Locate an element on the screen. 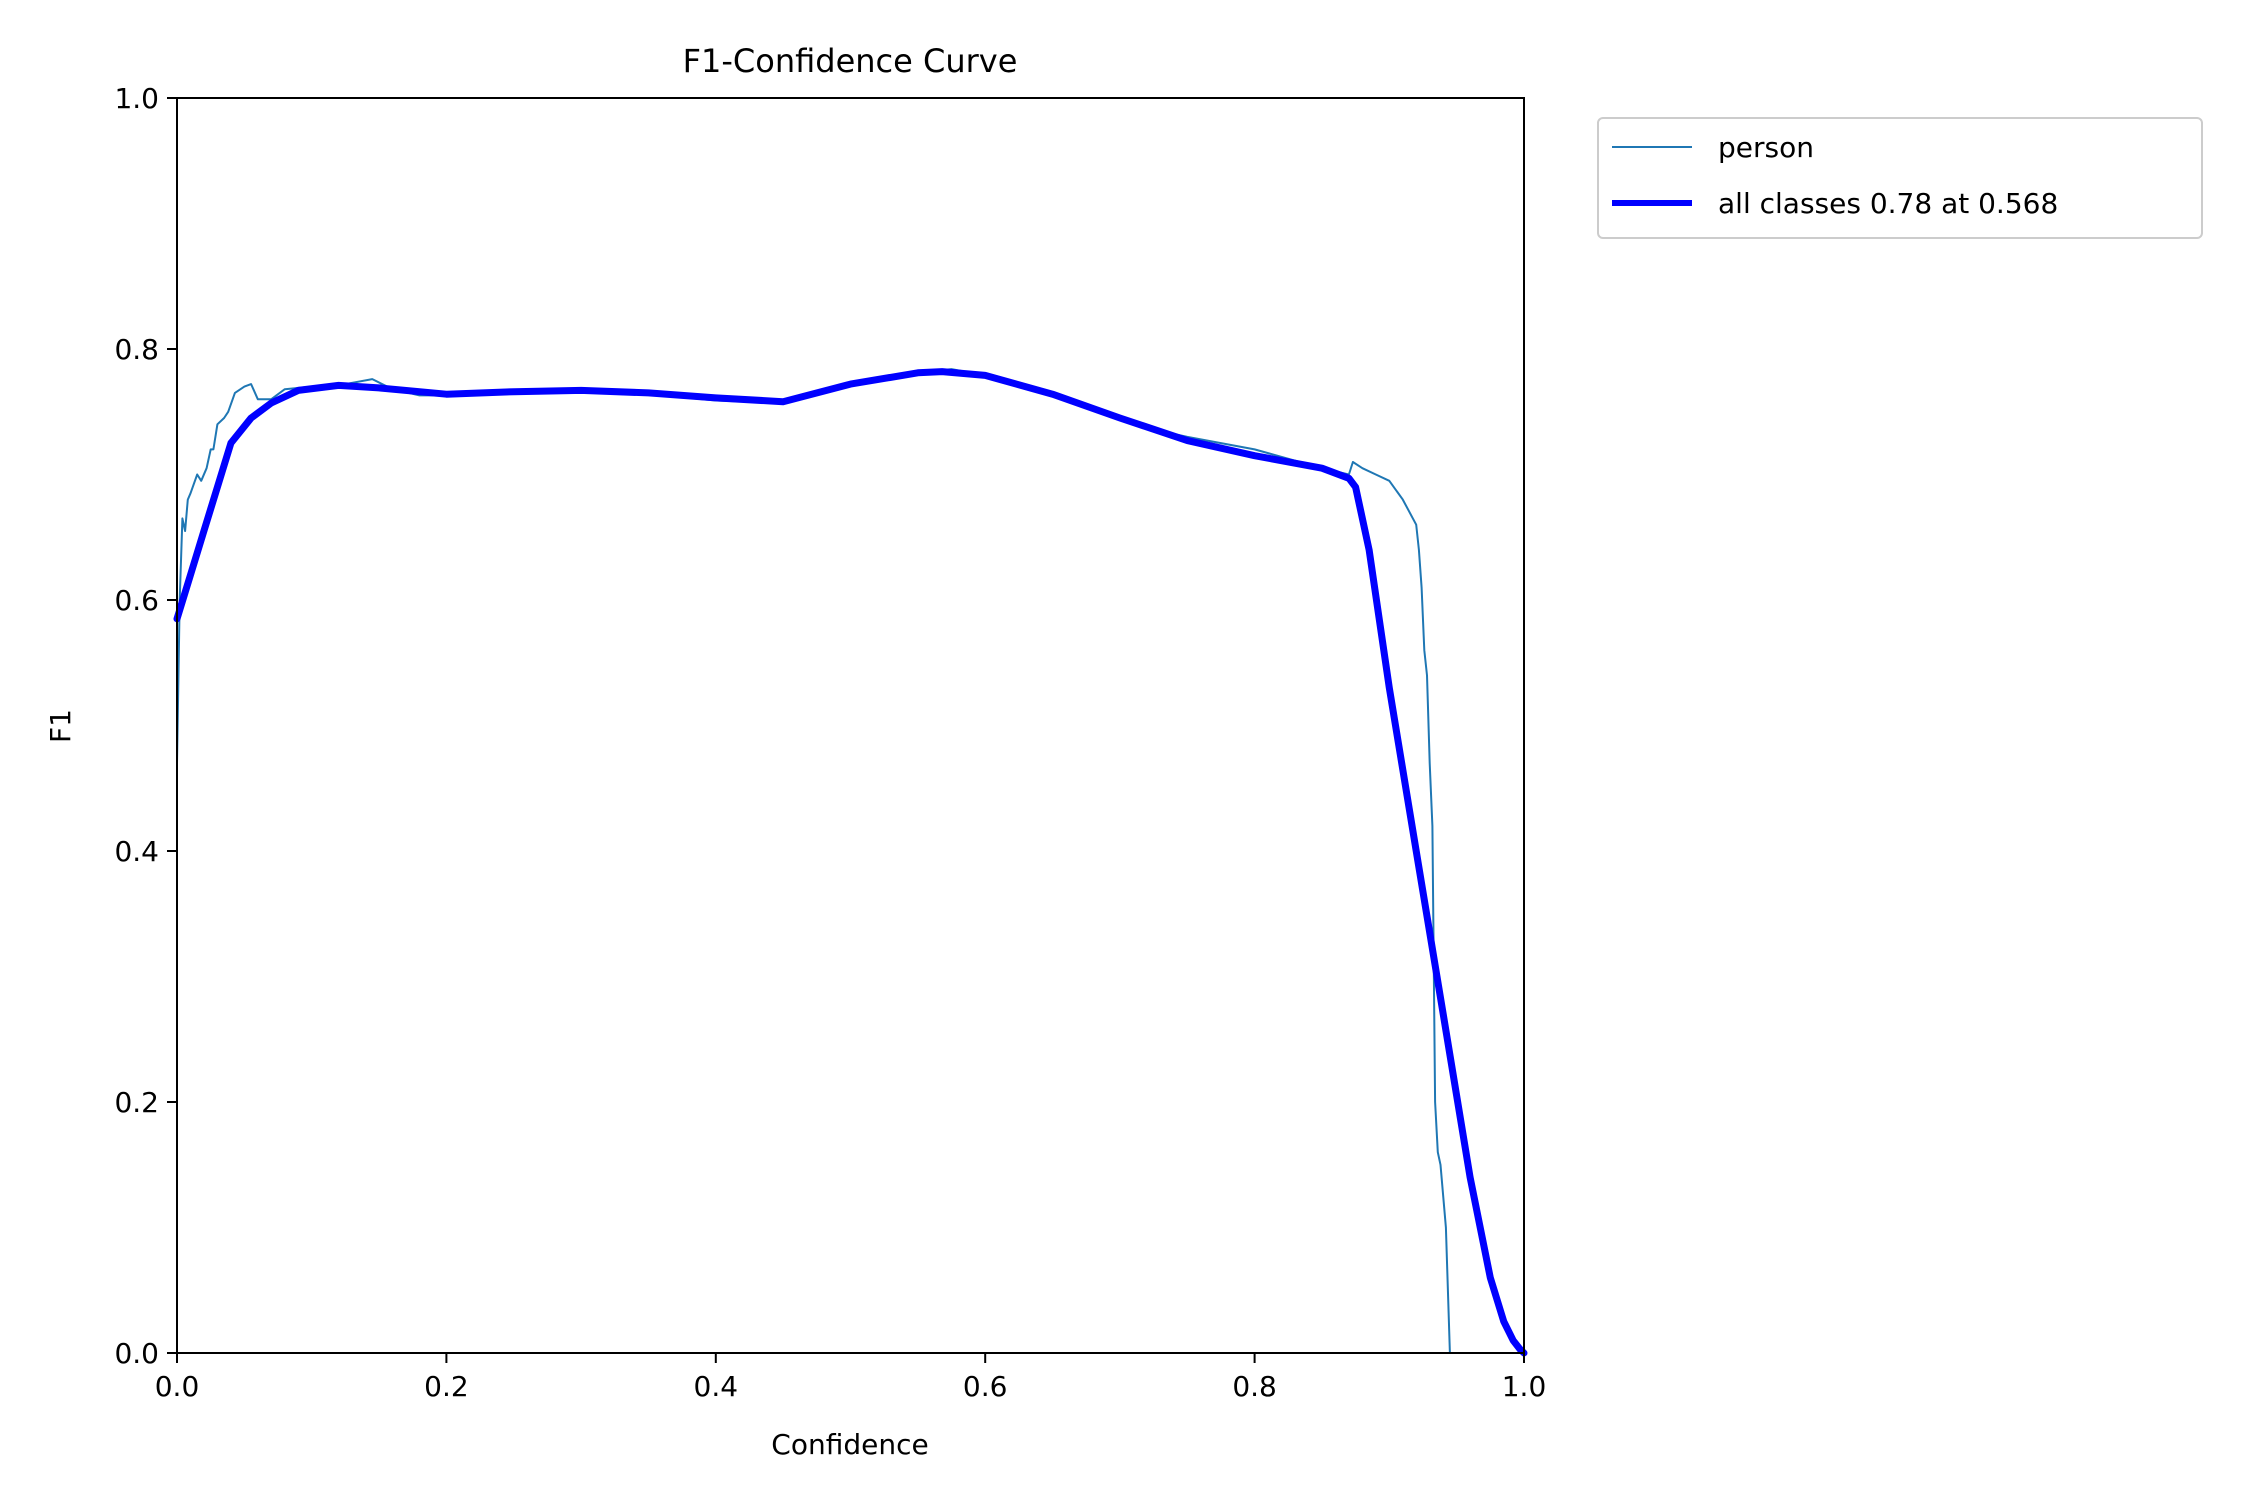 The height and width of the screenshot is (1500, 2250). y-tick-label: 0.8 is located at coordinates (136, 349).